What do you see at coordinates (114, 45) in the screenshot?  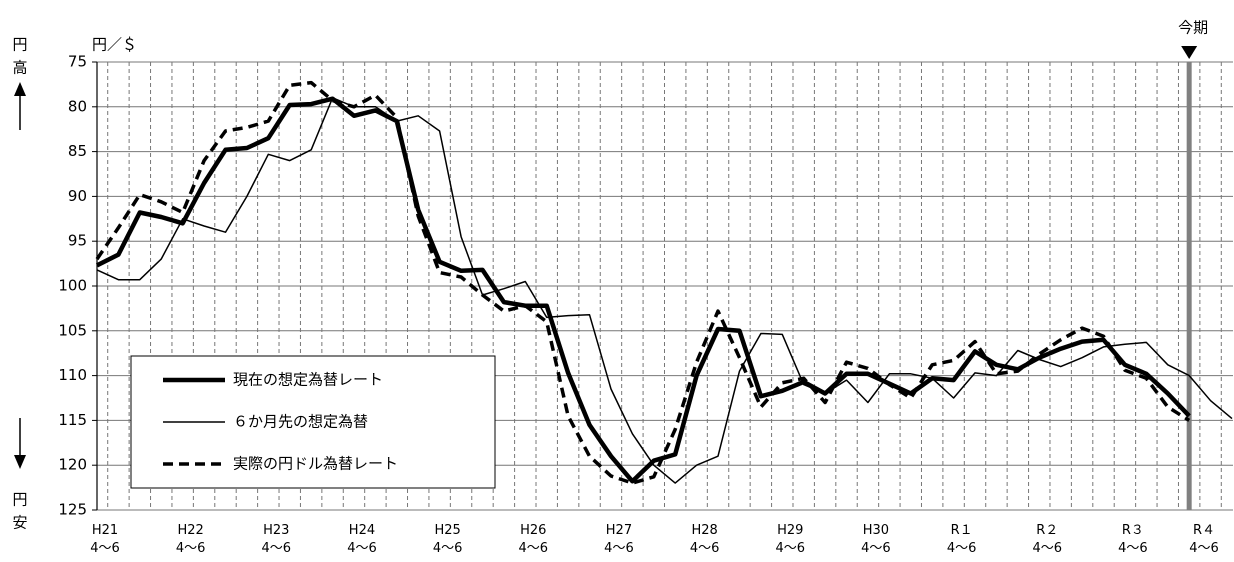 I see `y-axis-label: 円／＄` at bounding box center [114, 45].